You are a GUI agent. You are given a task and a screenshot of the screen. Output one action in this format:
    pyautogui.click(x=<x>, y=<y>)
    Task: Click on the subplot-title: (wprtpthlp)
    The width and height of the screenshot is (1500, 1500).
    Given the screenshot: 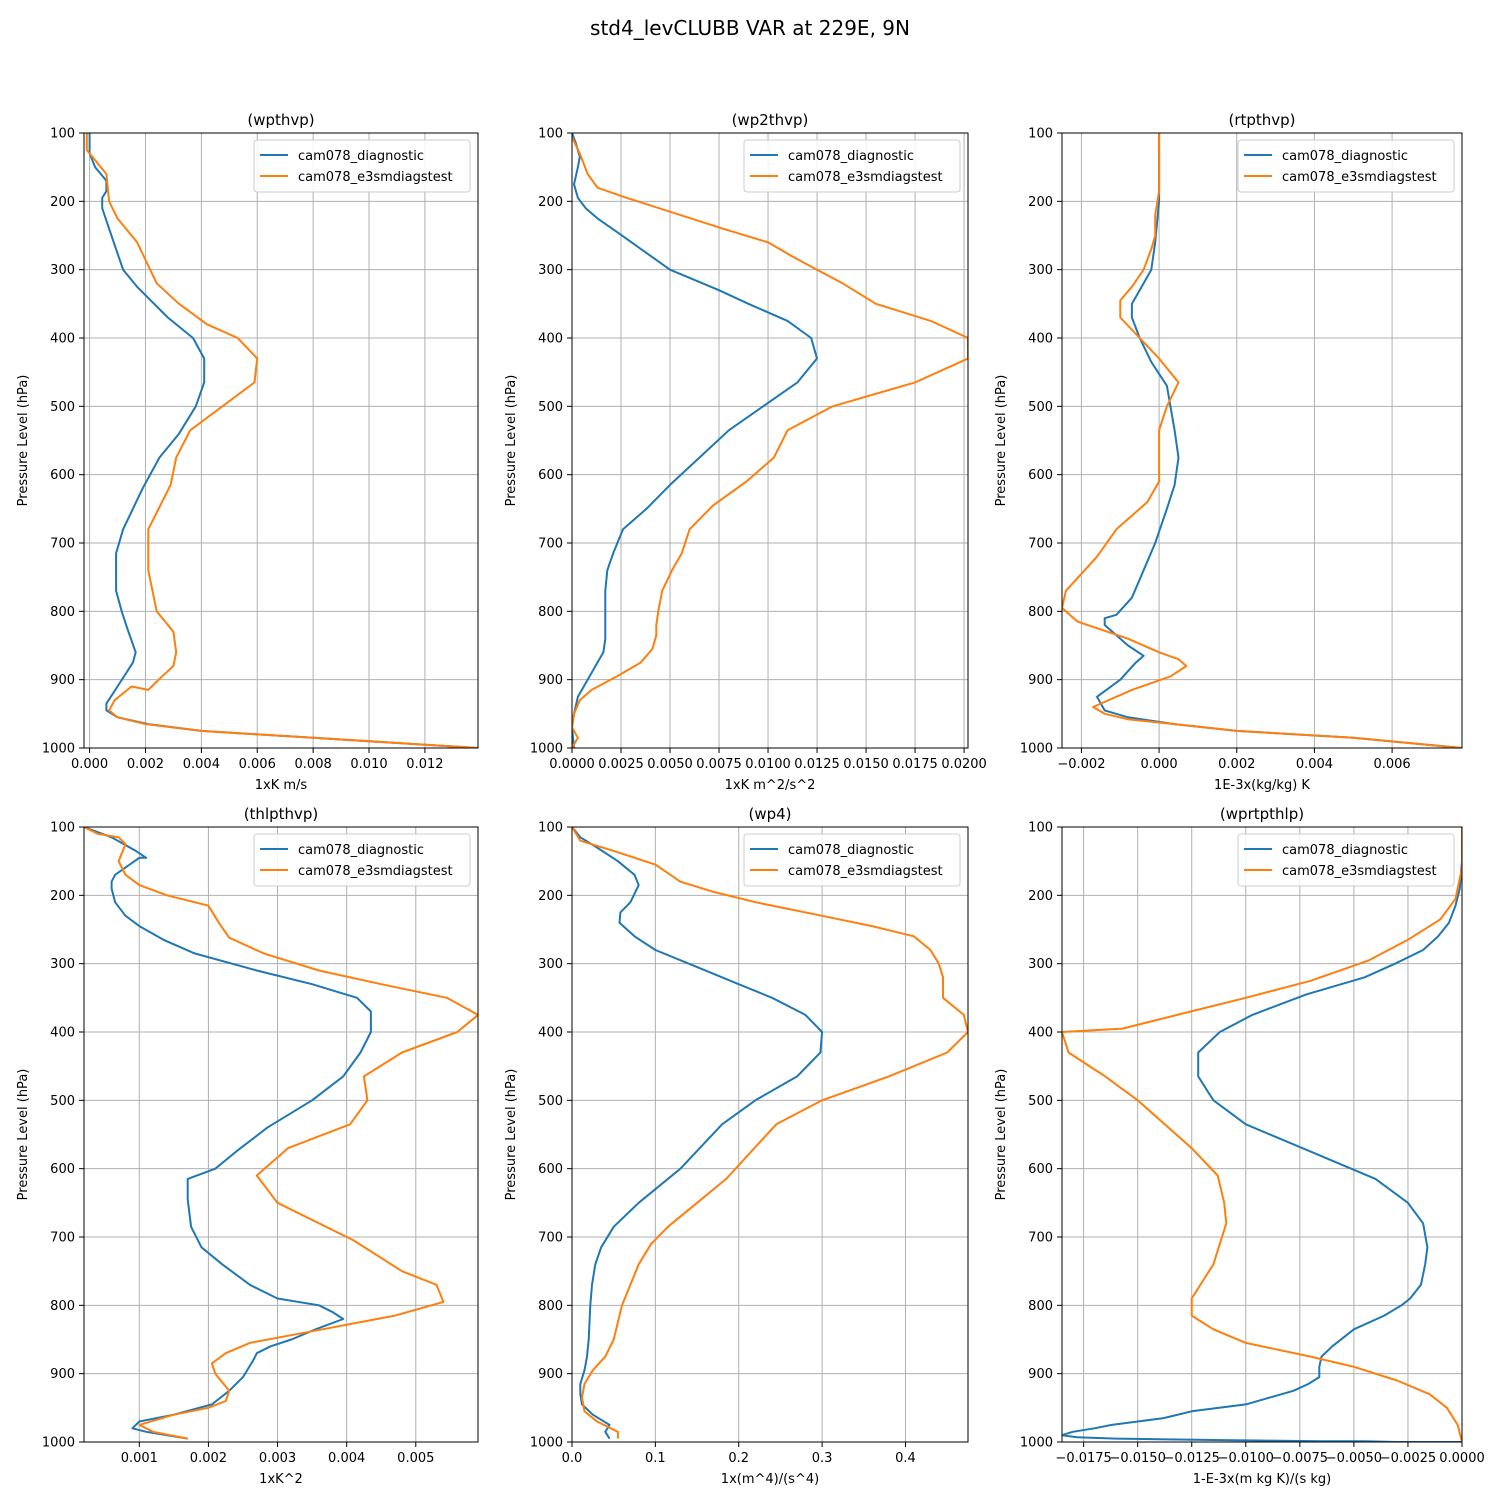 What is the action you would take?
    pyautogui.click(x=1262, y=814)
    